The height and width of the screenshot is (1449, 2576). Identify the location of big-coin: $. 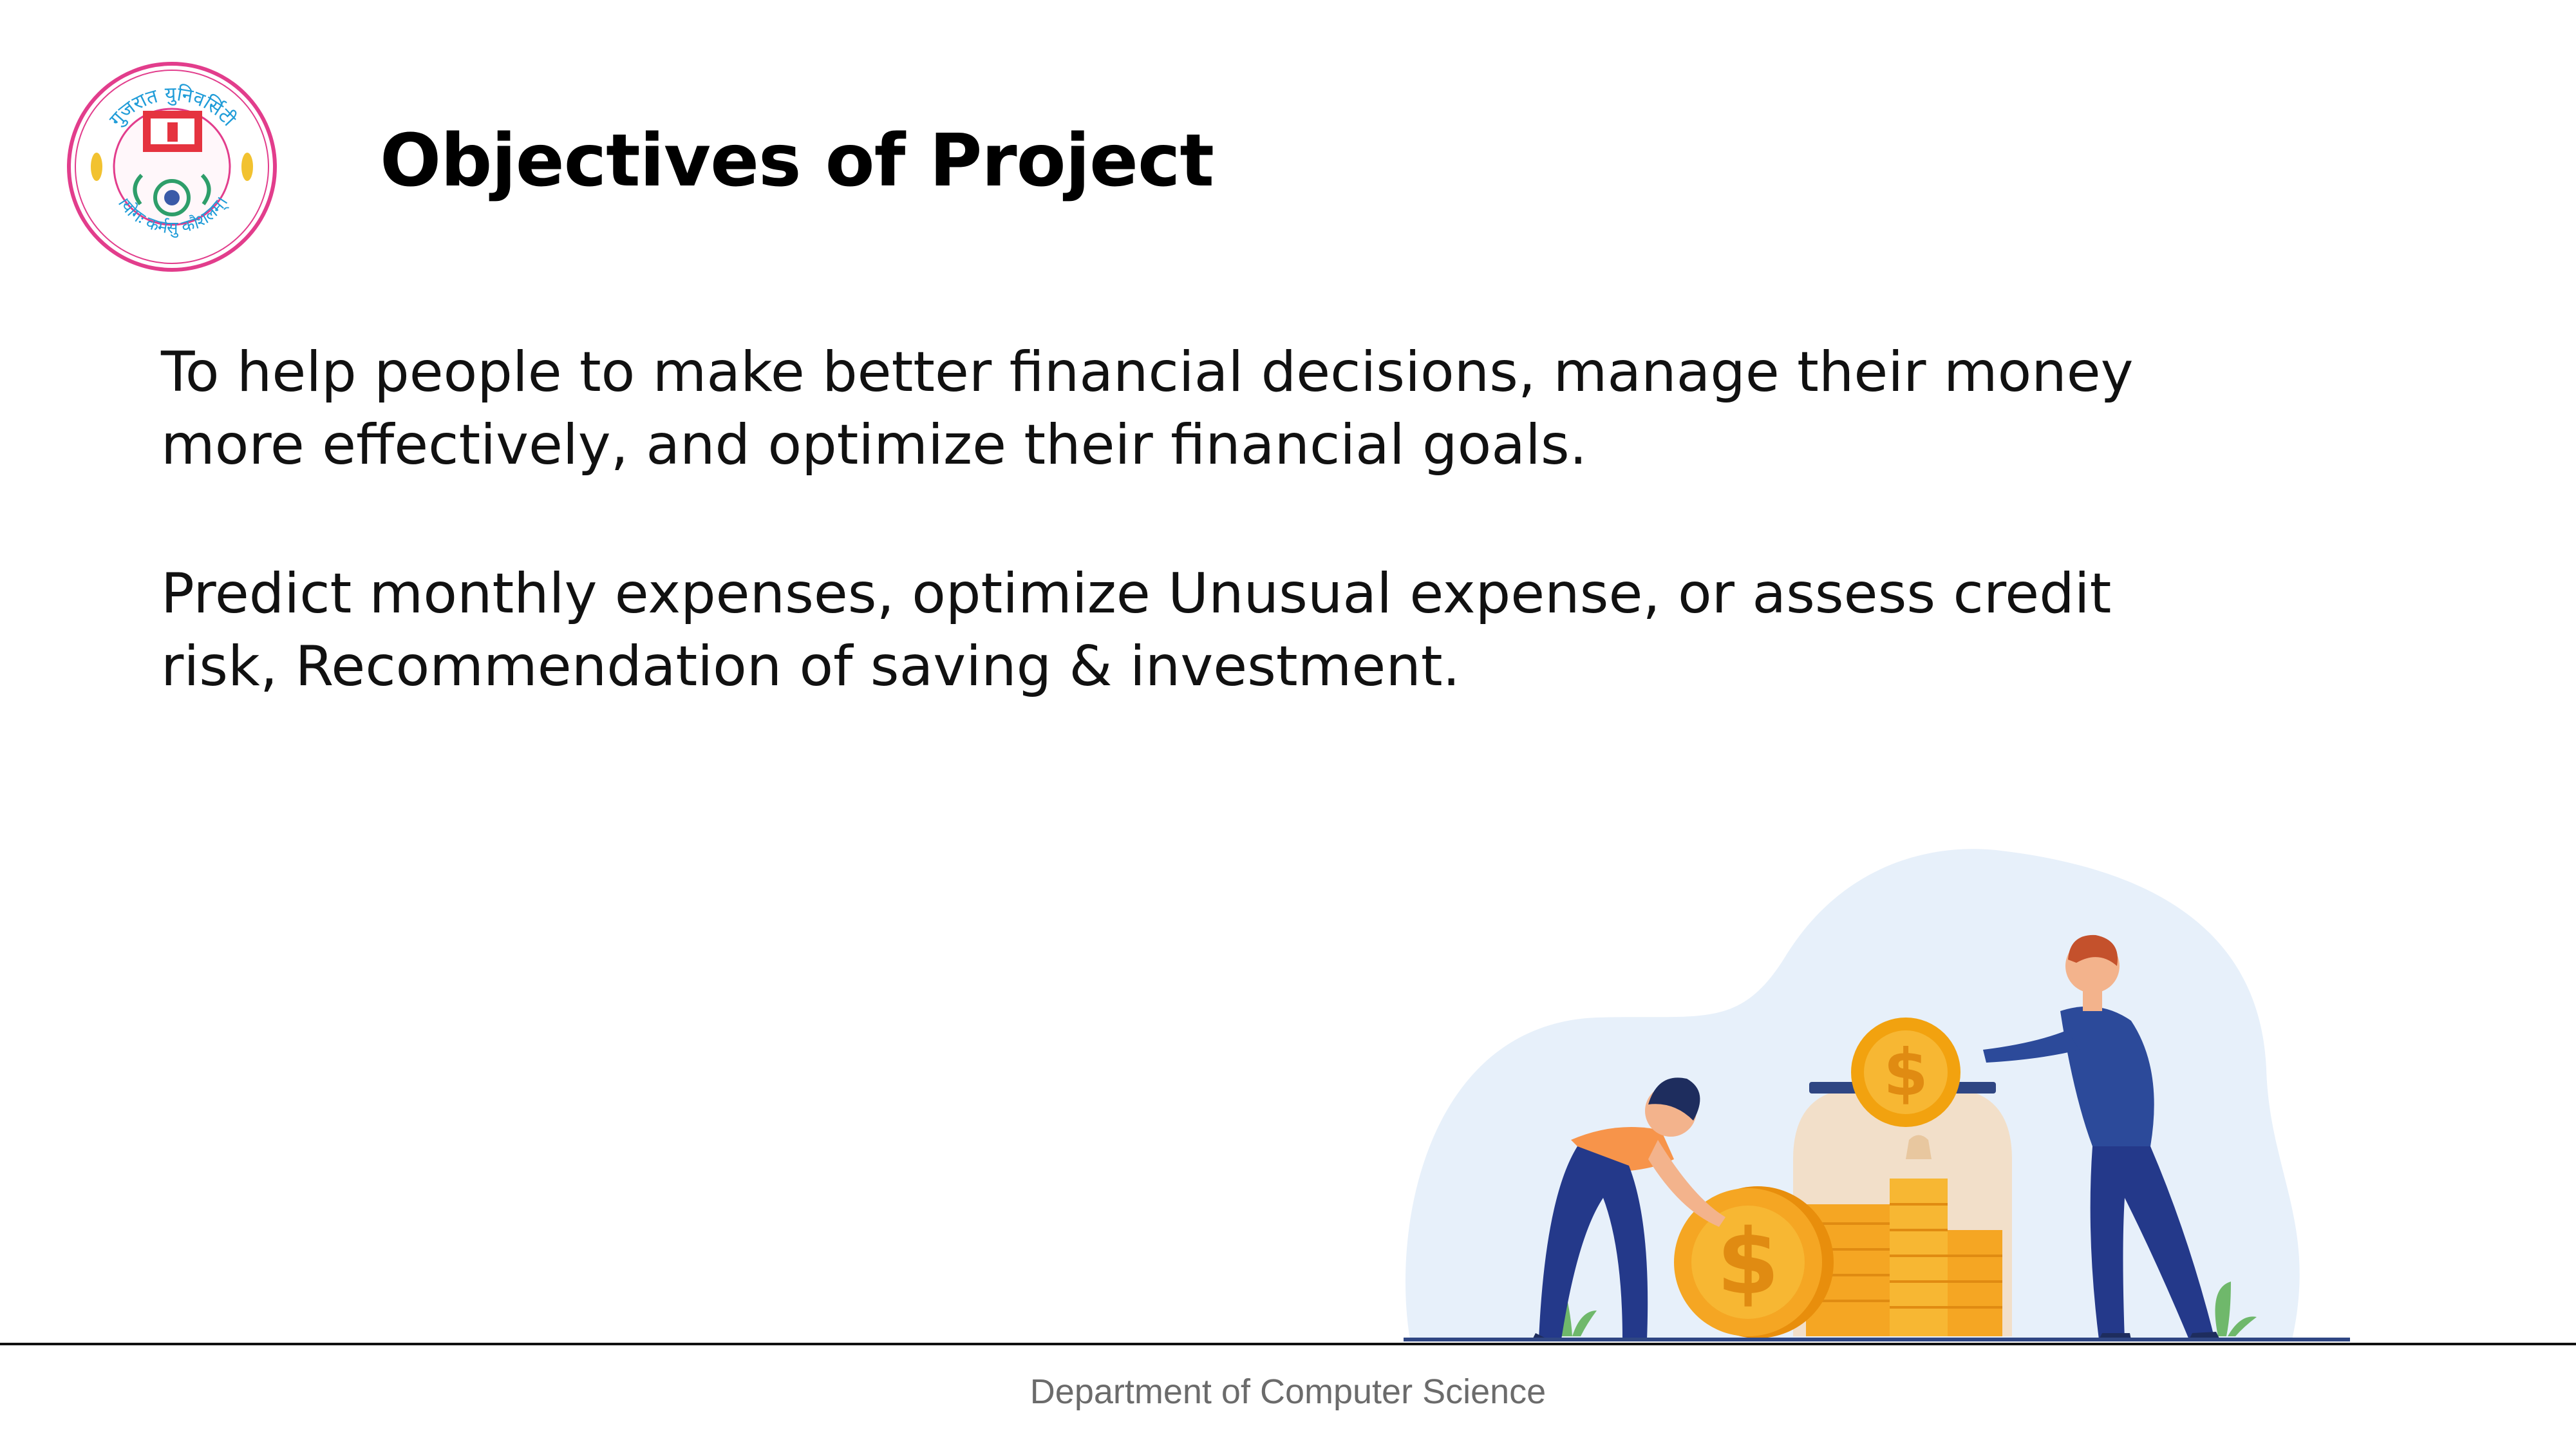
(1754, 1262).